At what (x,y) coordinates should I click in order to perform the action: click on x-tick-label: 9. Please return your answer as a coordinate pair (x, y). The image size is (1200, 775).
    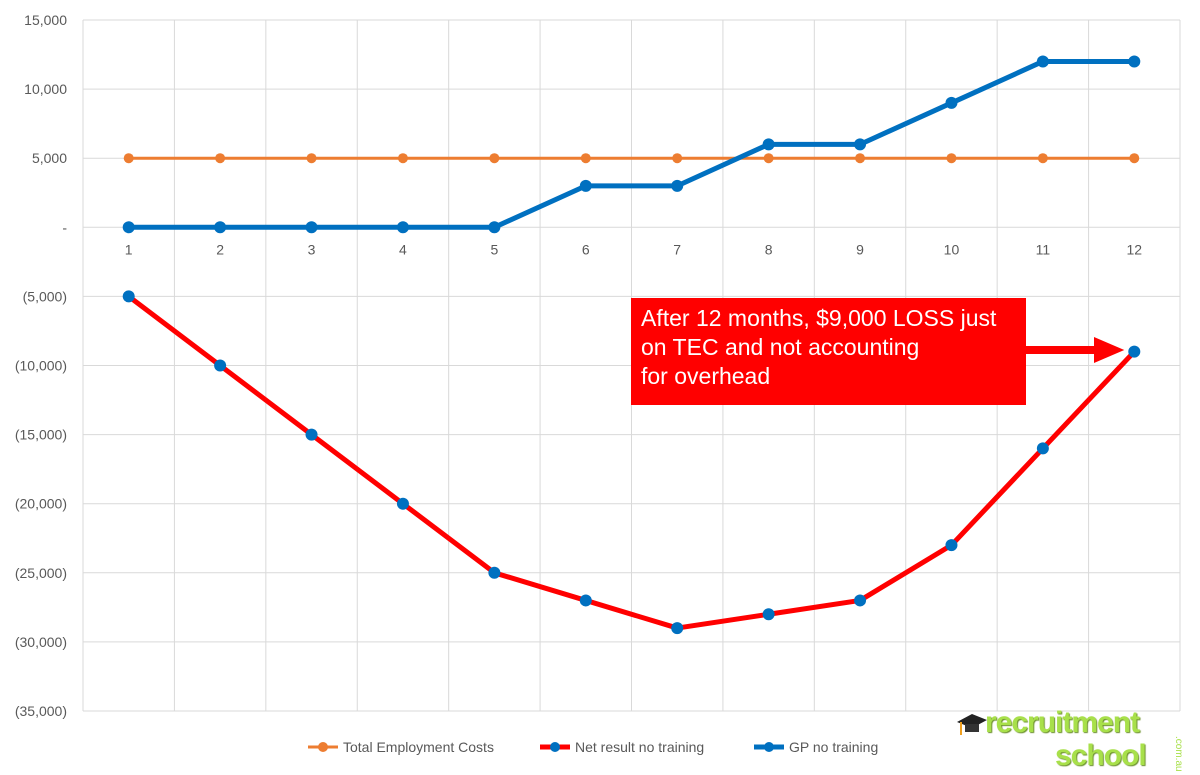
    Looking at the image, I should click on (860, 249).